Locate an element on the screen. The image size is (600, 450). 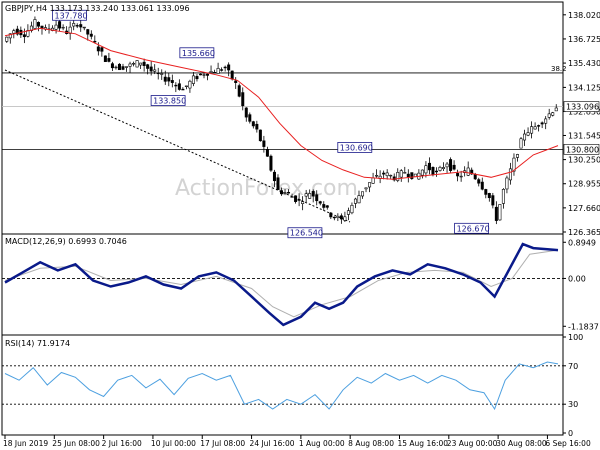
support-price-tag is located at coordinates (581, 149).